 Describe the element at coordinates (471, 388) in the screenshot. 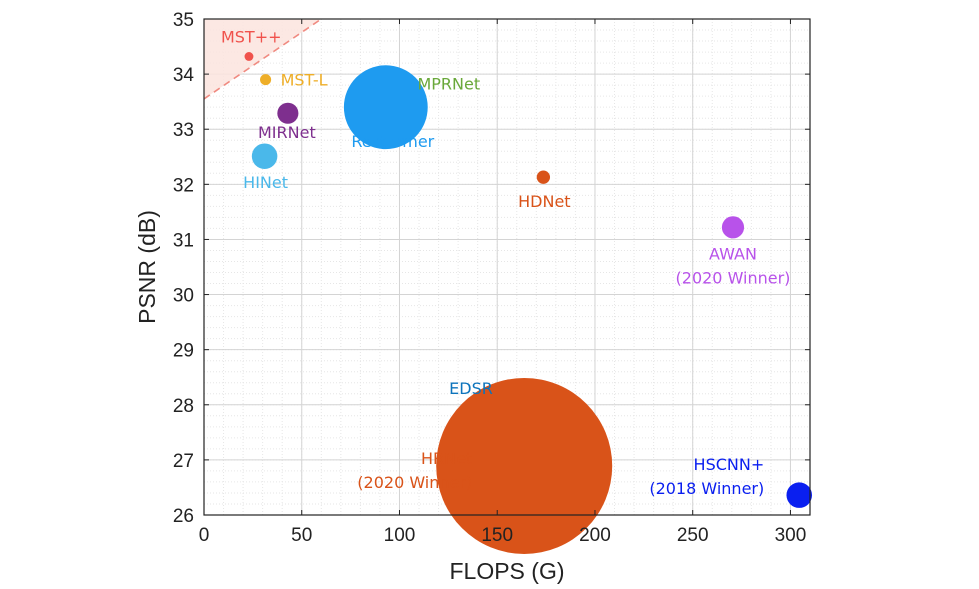

I see `data-label: EDSR` at that location.